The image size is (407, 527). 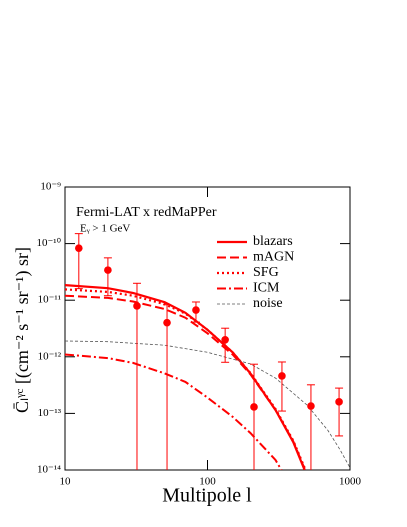 I want to click on legend-label: blazars, so click(x=273, y=241).